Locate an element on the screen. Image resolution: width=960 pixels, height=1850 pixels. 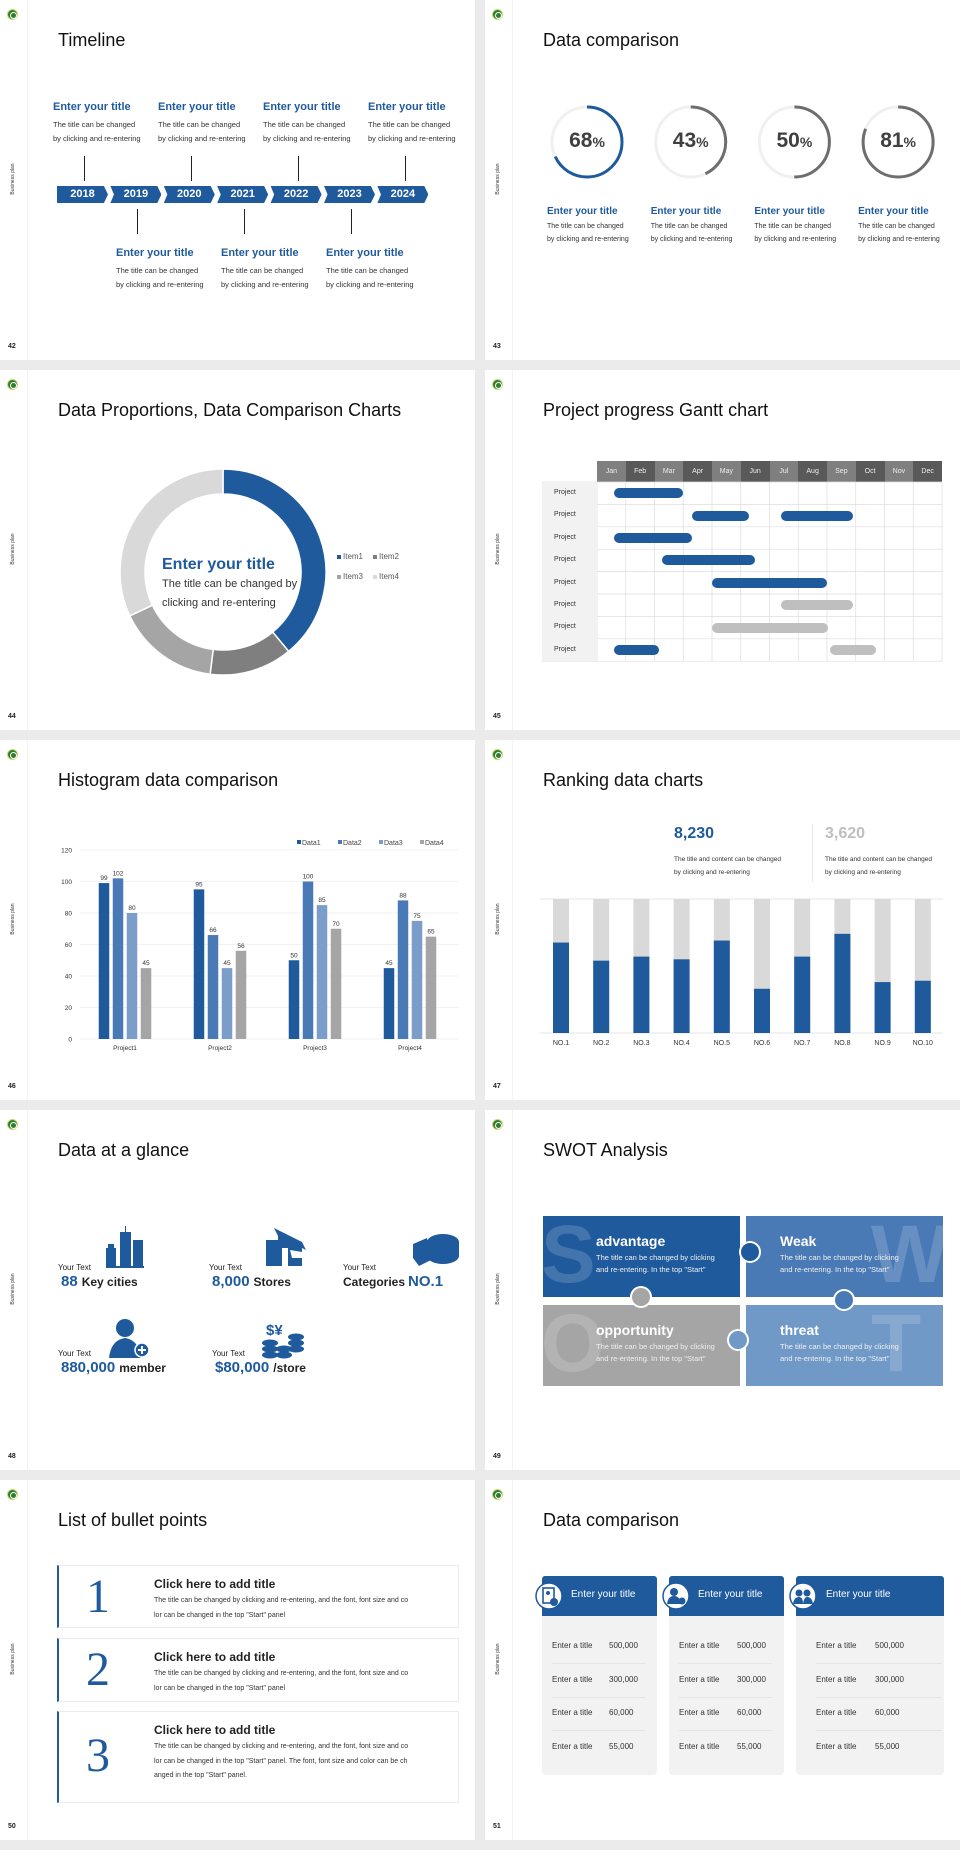
stat-desc: The title and content can be changed is located at coordinates (727, 859).